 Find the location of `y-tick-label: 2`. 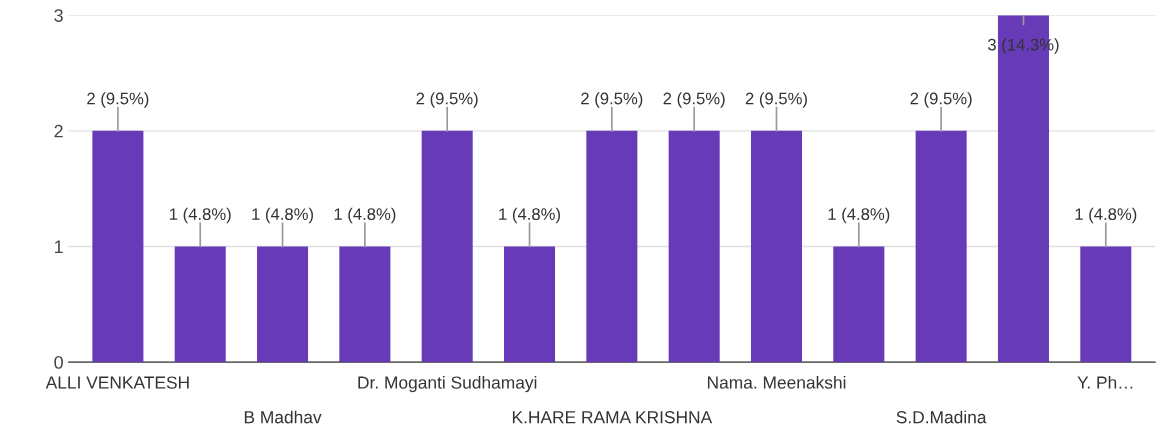

y-tick-label: 2 is located at coordinates (58, 131).